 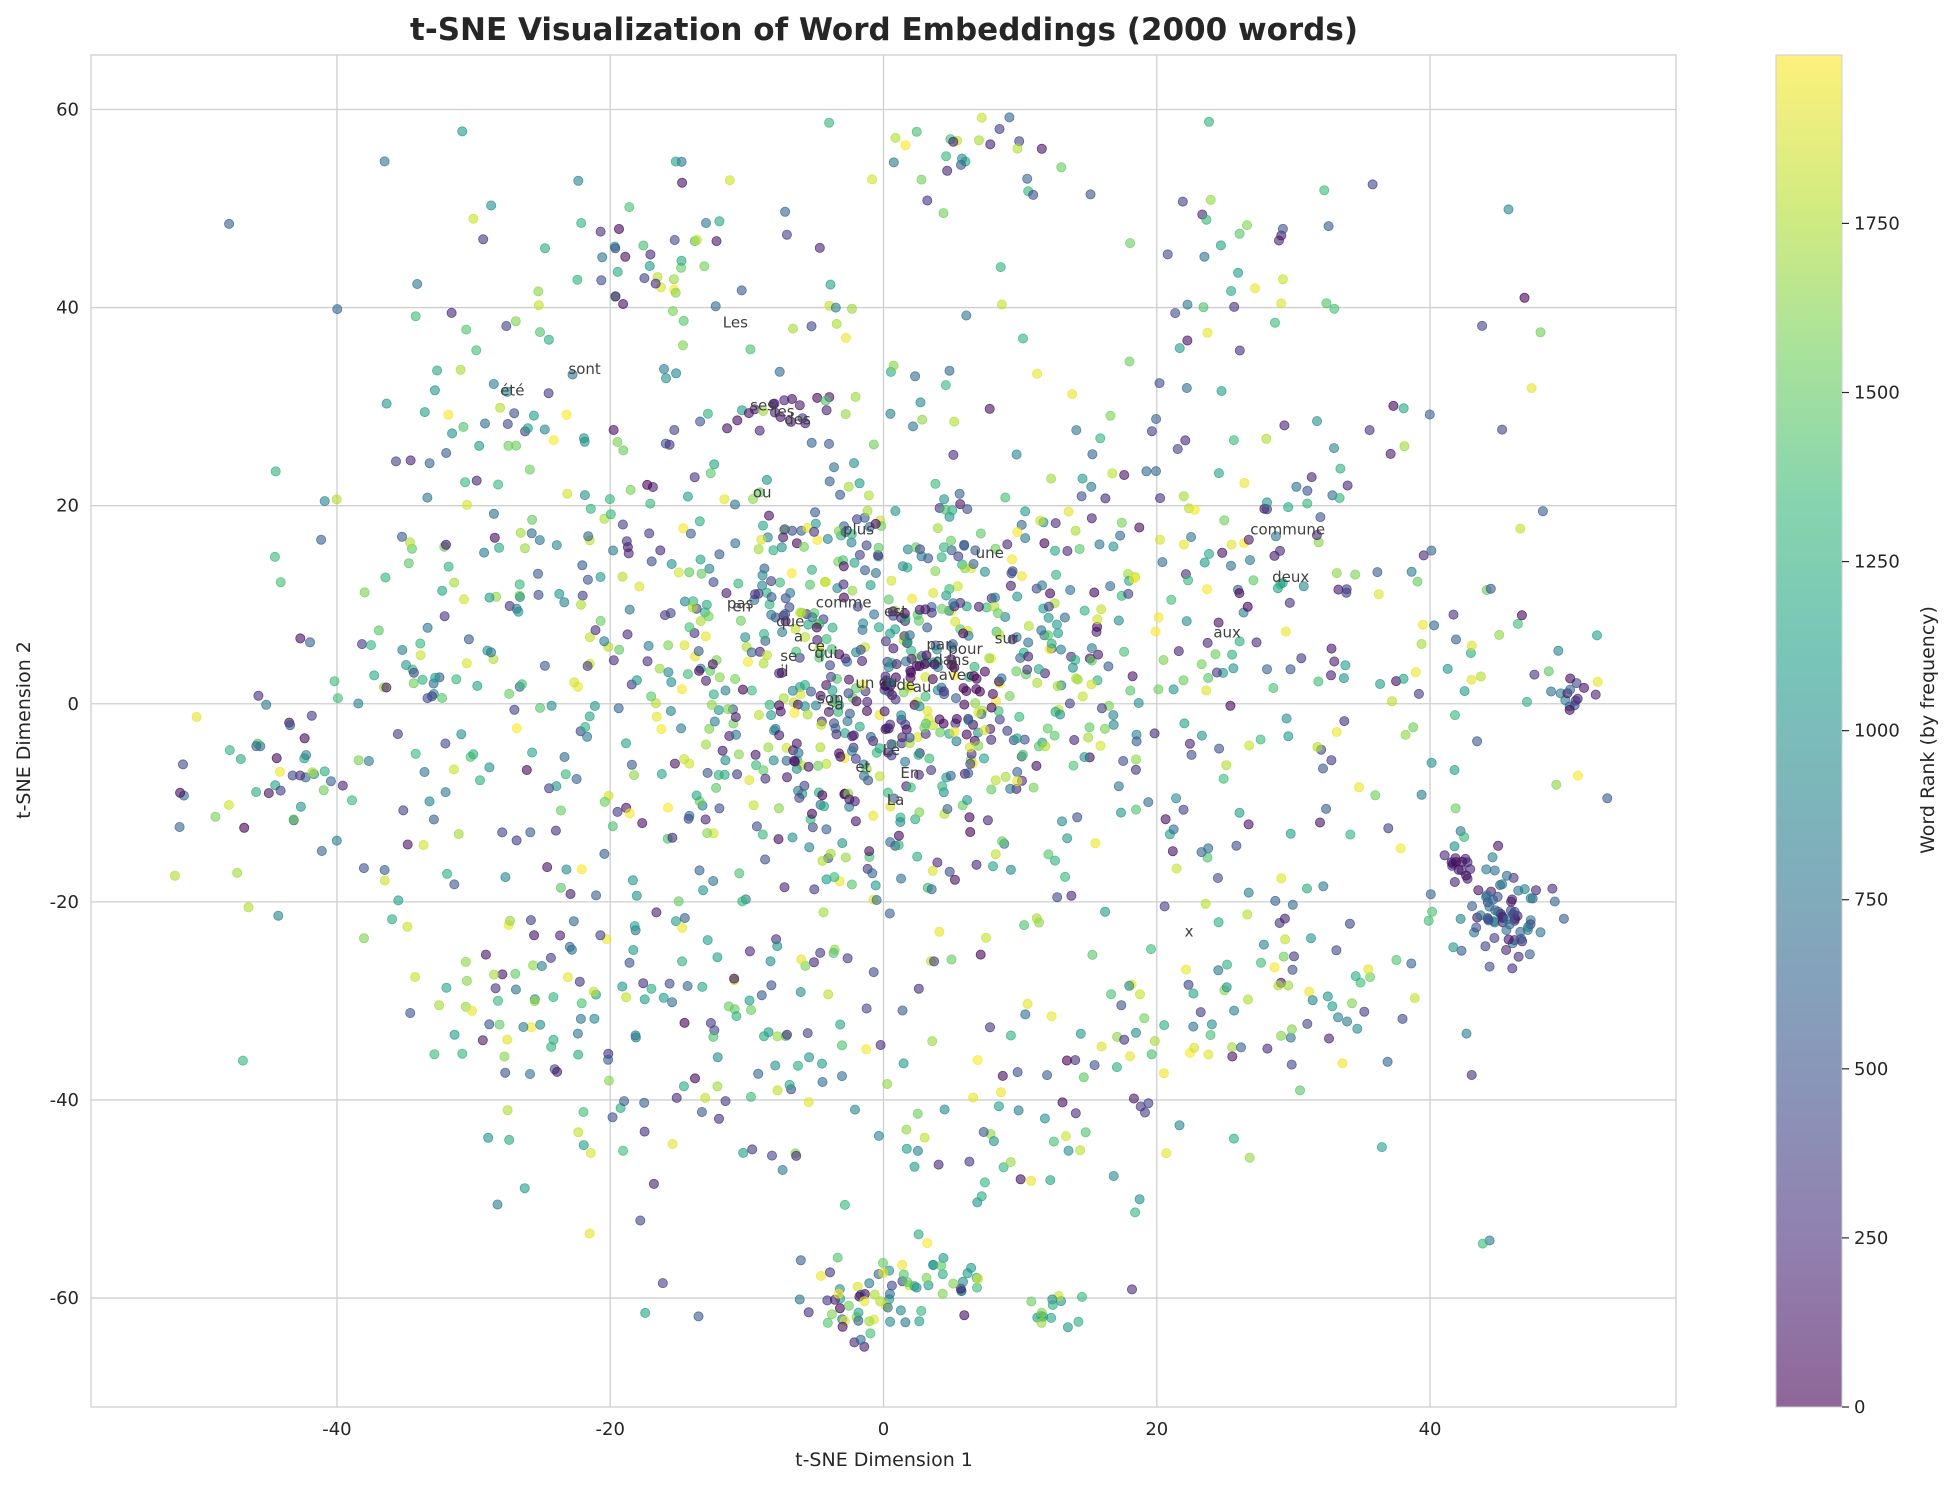 I want to click on word-label: x, so click(x=1189, y=931).